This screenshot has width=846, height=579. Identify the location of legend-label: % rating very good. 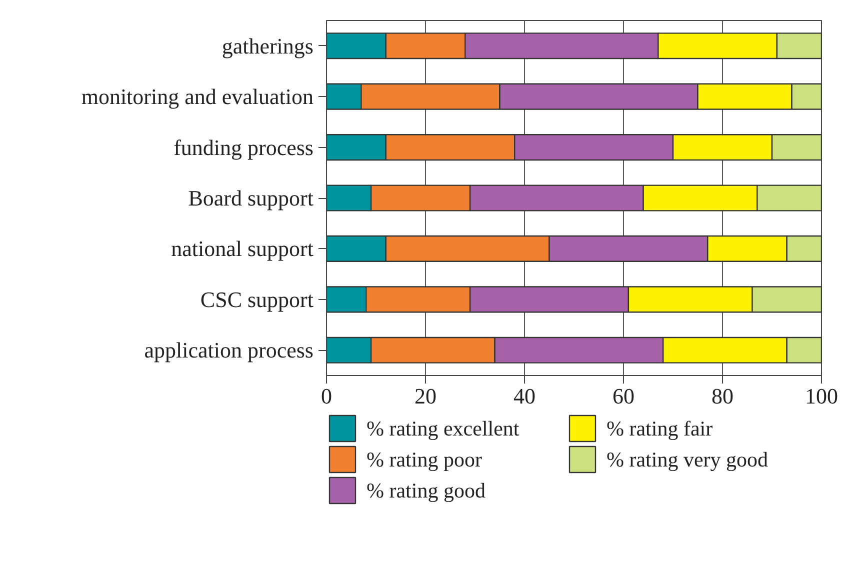
(687, 460).